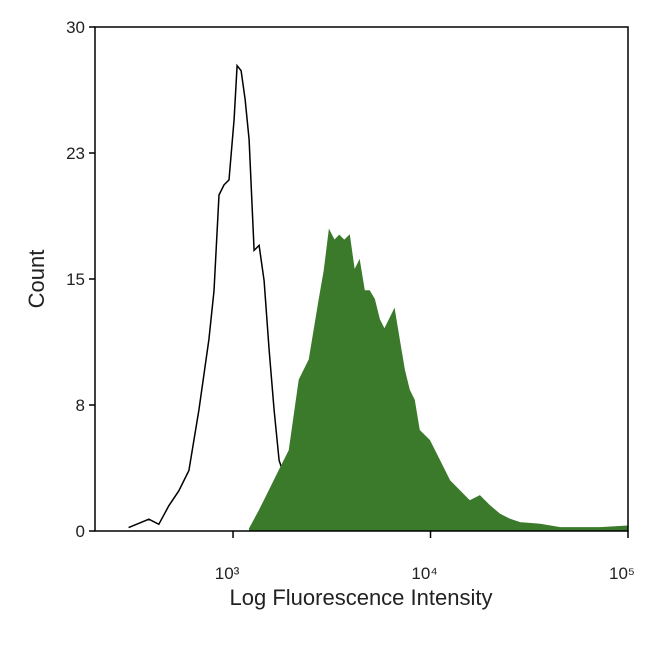 This screenshot has width=650, height=650. I want to click on x-axis-title: Log Fluorescence Intensity, so click(361, 597).